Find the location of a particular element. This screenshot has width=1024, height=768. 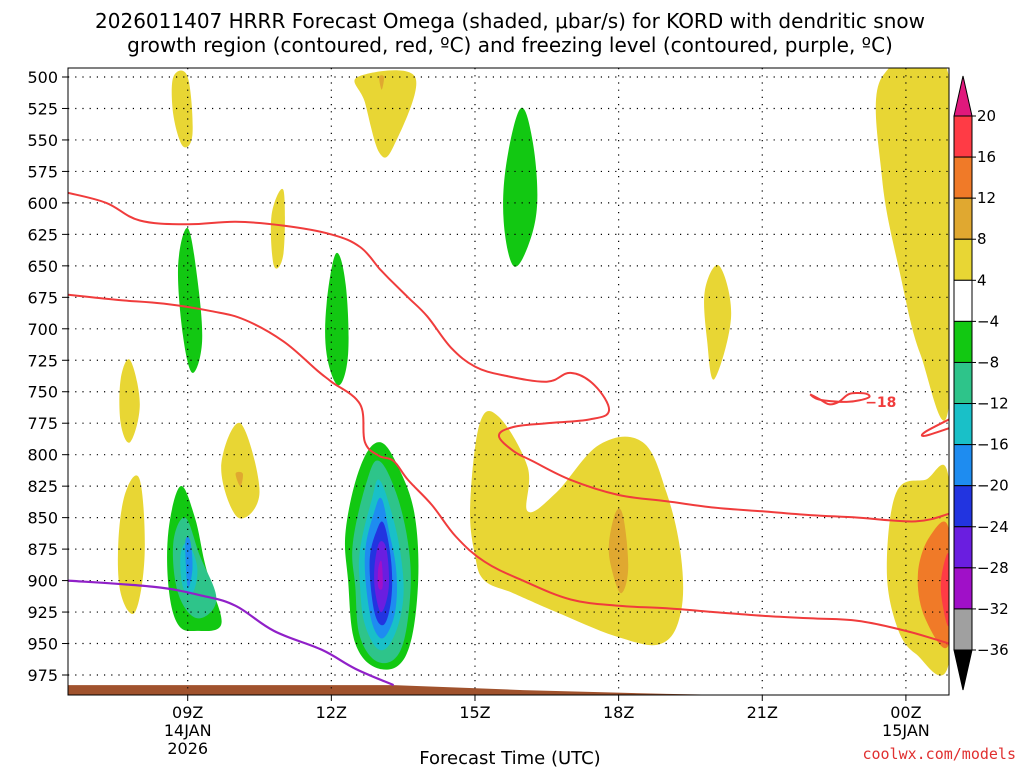

y-tick-label: 700 is located at coordinates (42, 329).